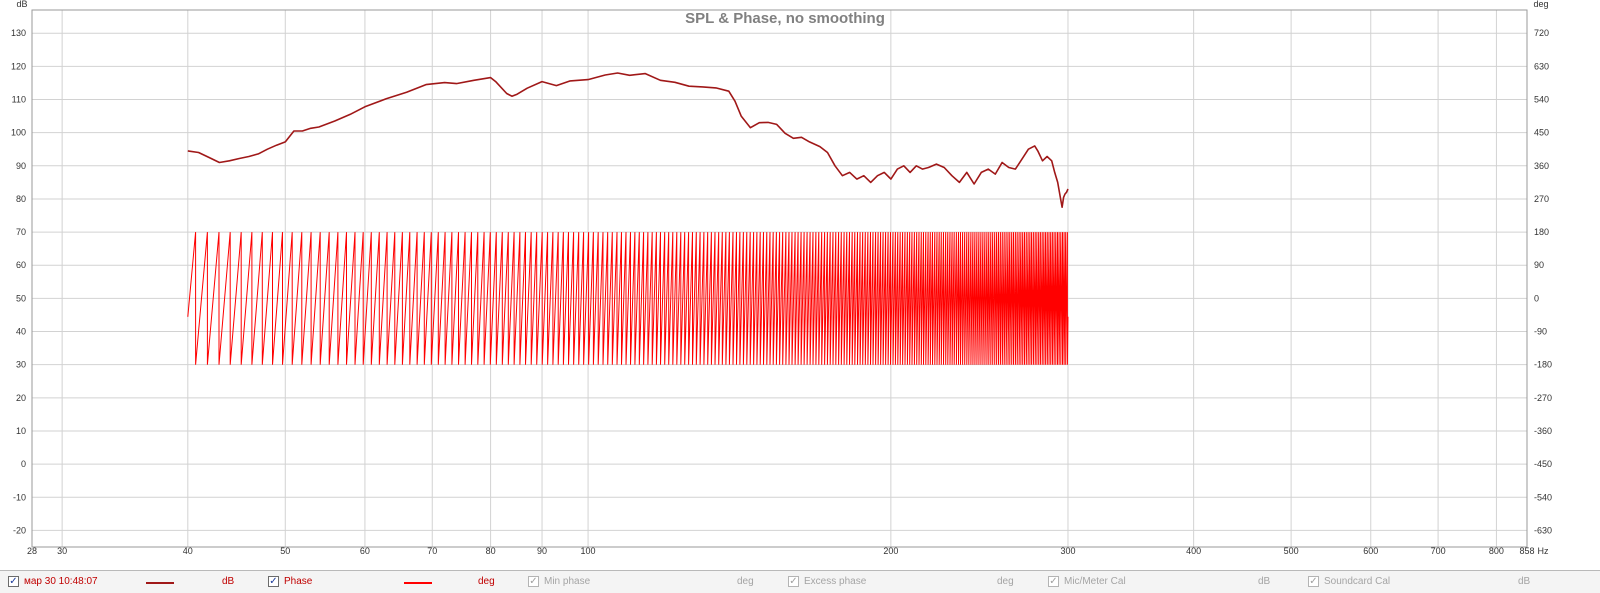 This screenshot has height=593, width=1600. I want to click on x-tick-label: 500, so click(1291, 551).